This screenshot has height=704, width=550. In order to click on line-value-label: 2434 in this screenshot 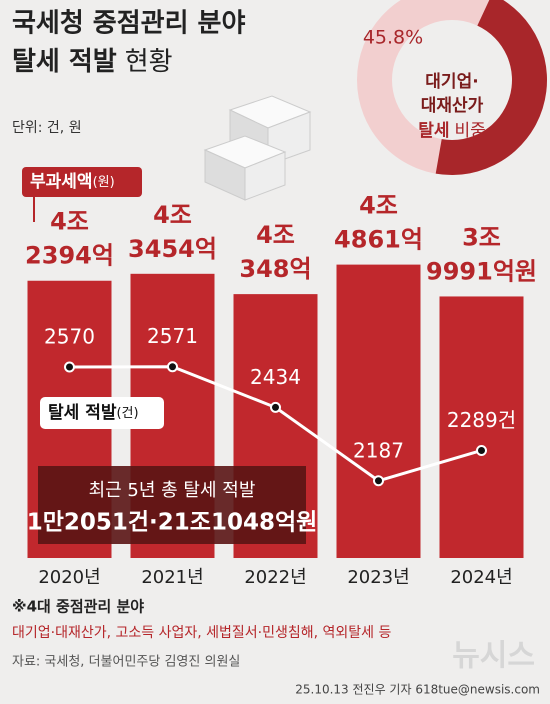, I will do `click(275, 377)`.